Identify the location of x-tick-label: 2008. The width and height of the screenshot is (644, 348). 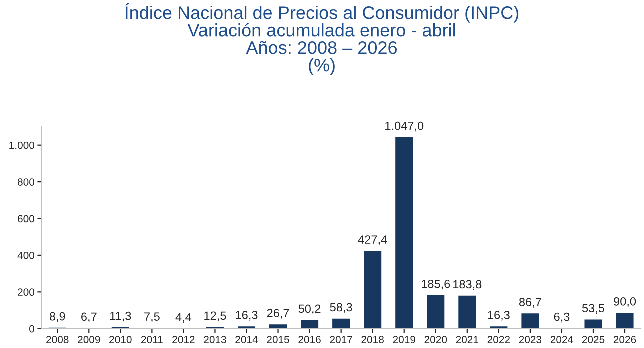
(57, 340).